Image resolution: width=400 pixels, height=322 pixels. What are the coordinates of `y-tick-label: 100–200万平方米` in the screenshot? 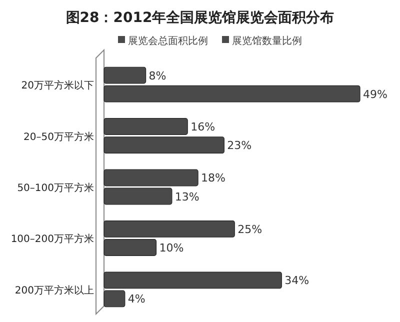 It's located at (52, 239).